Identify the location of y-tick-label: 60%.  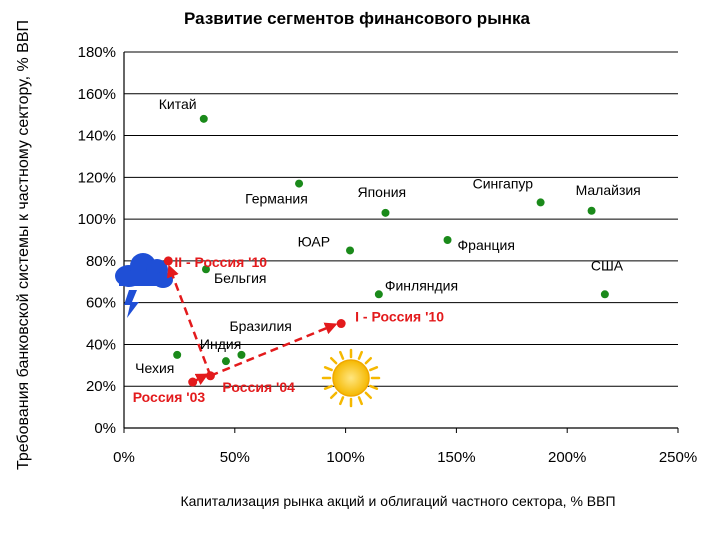
(101, 303).